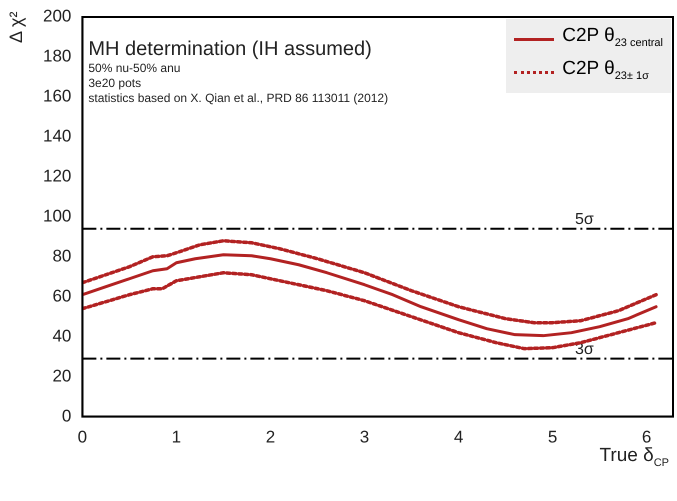 The width and height of the screenshot is (677, 501). What do you see at coordinates (459, 436) in the screenshot?
I see `x-tick-label: 4` at bounding box center [459, 436].